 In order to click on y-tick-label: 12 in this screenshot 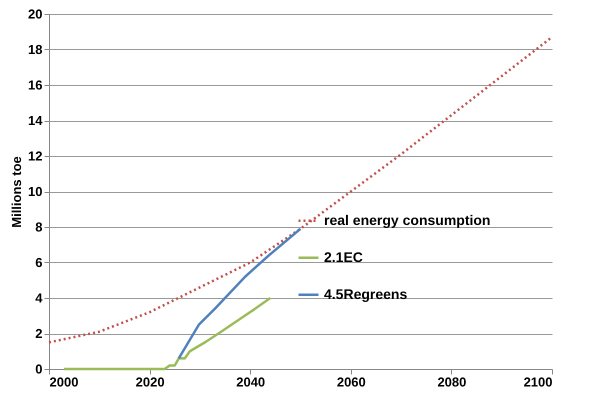, I will do `click(35, 156)`.